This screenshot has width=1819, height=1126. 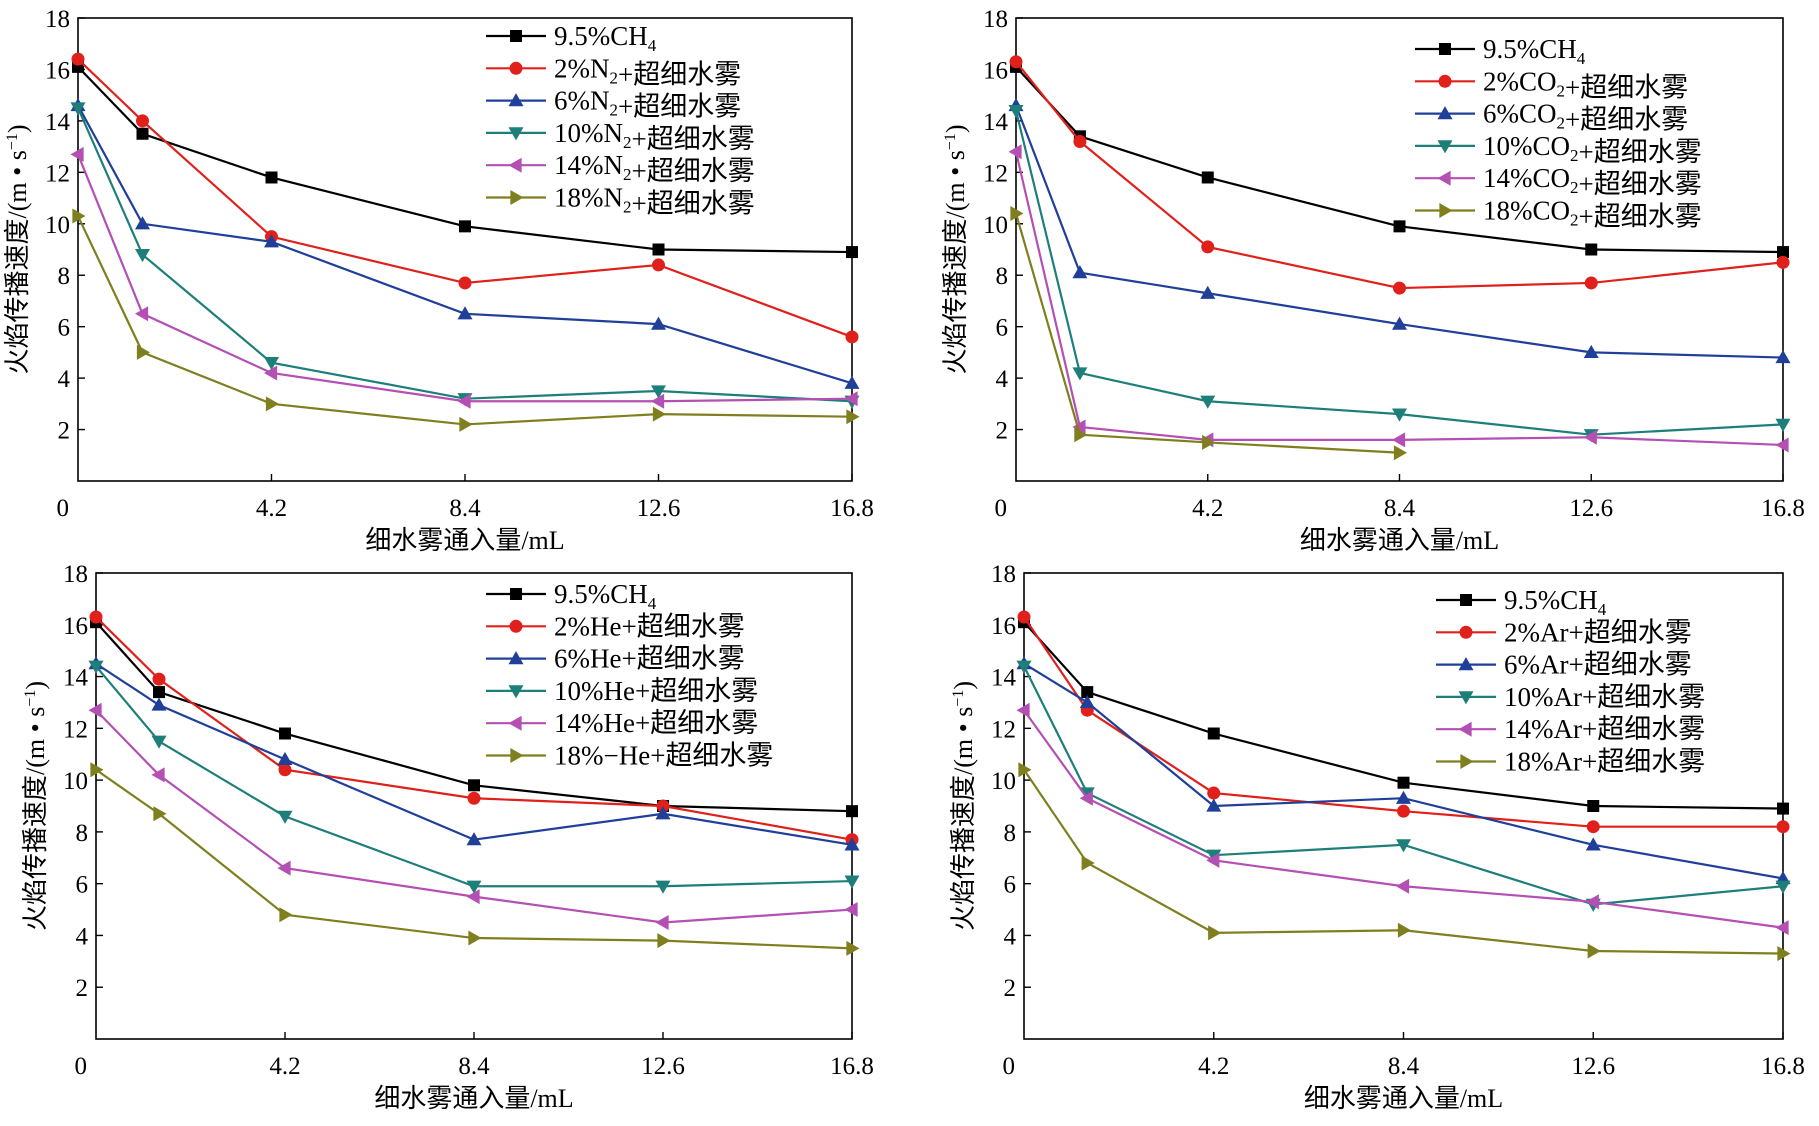 I want to click on legend-label: 2%N2+超细水雾, so click(x=647, y=71).